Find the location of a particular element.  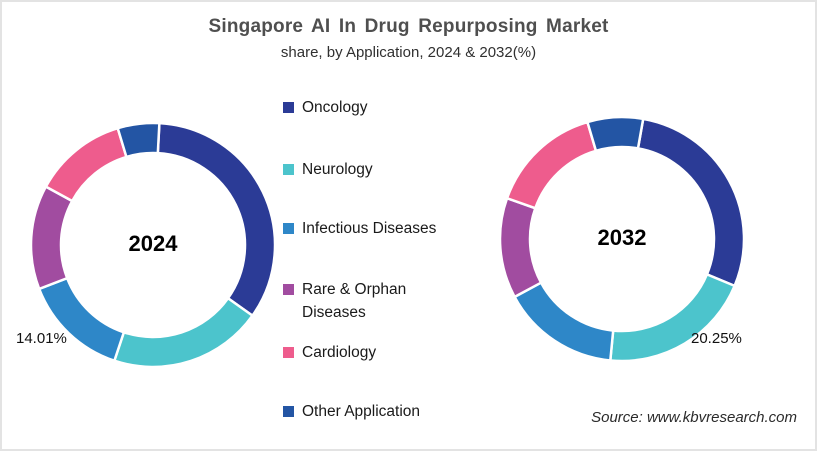

legend-swatch-other-application is located at coordinates (288, 411).